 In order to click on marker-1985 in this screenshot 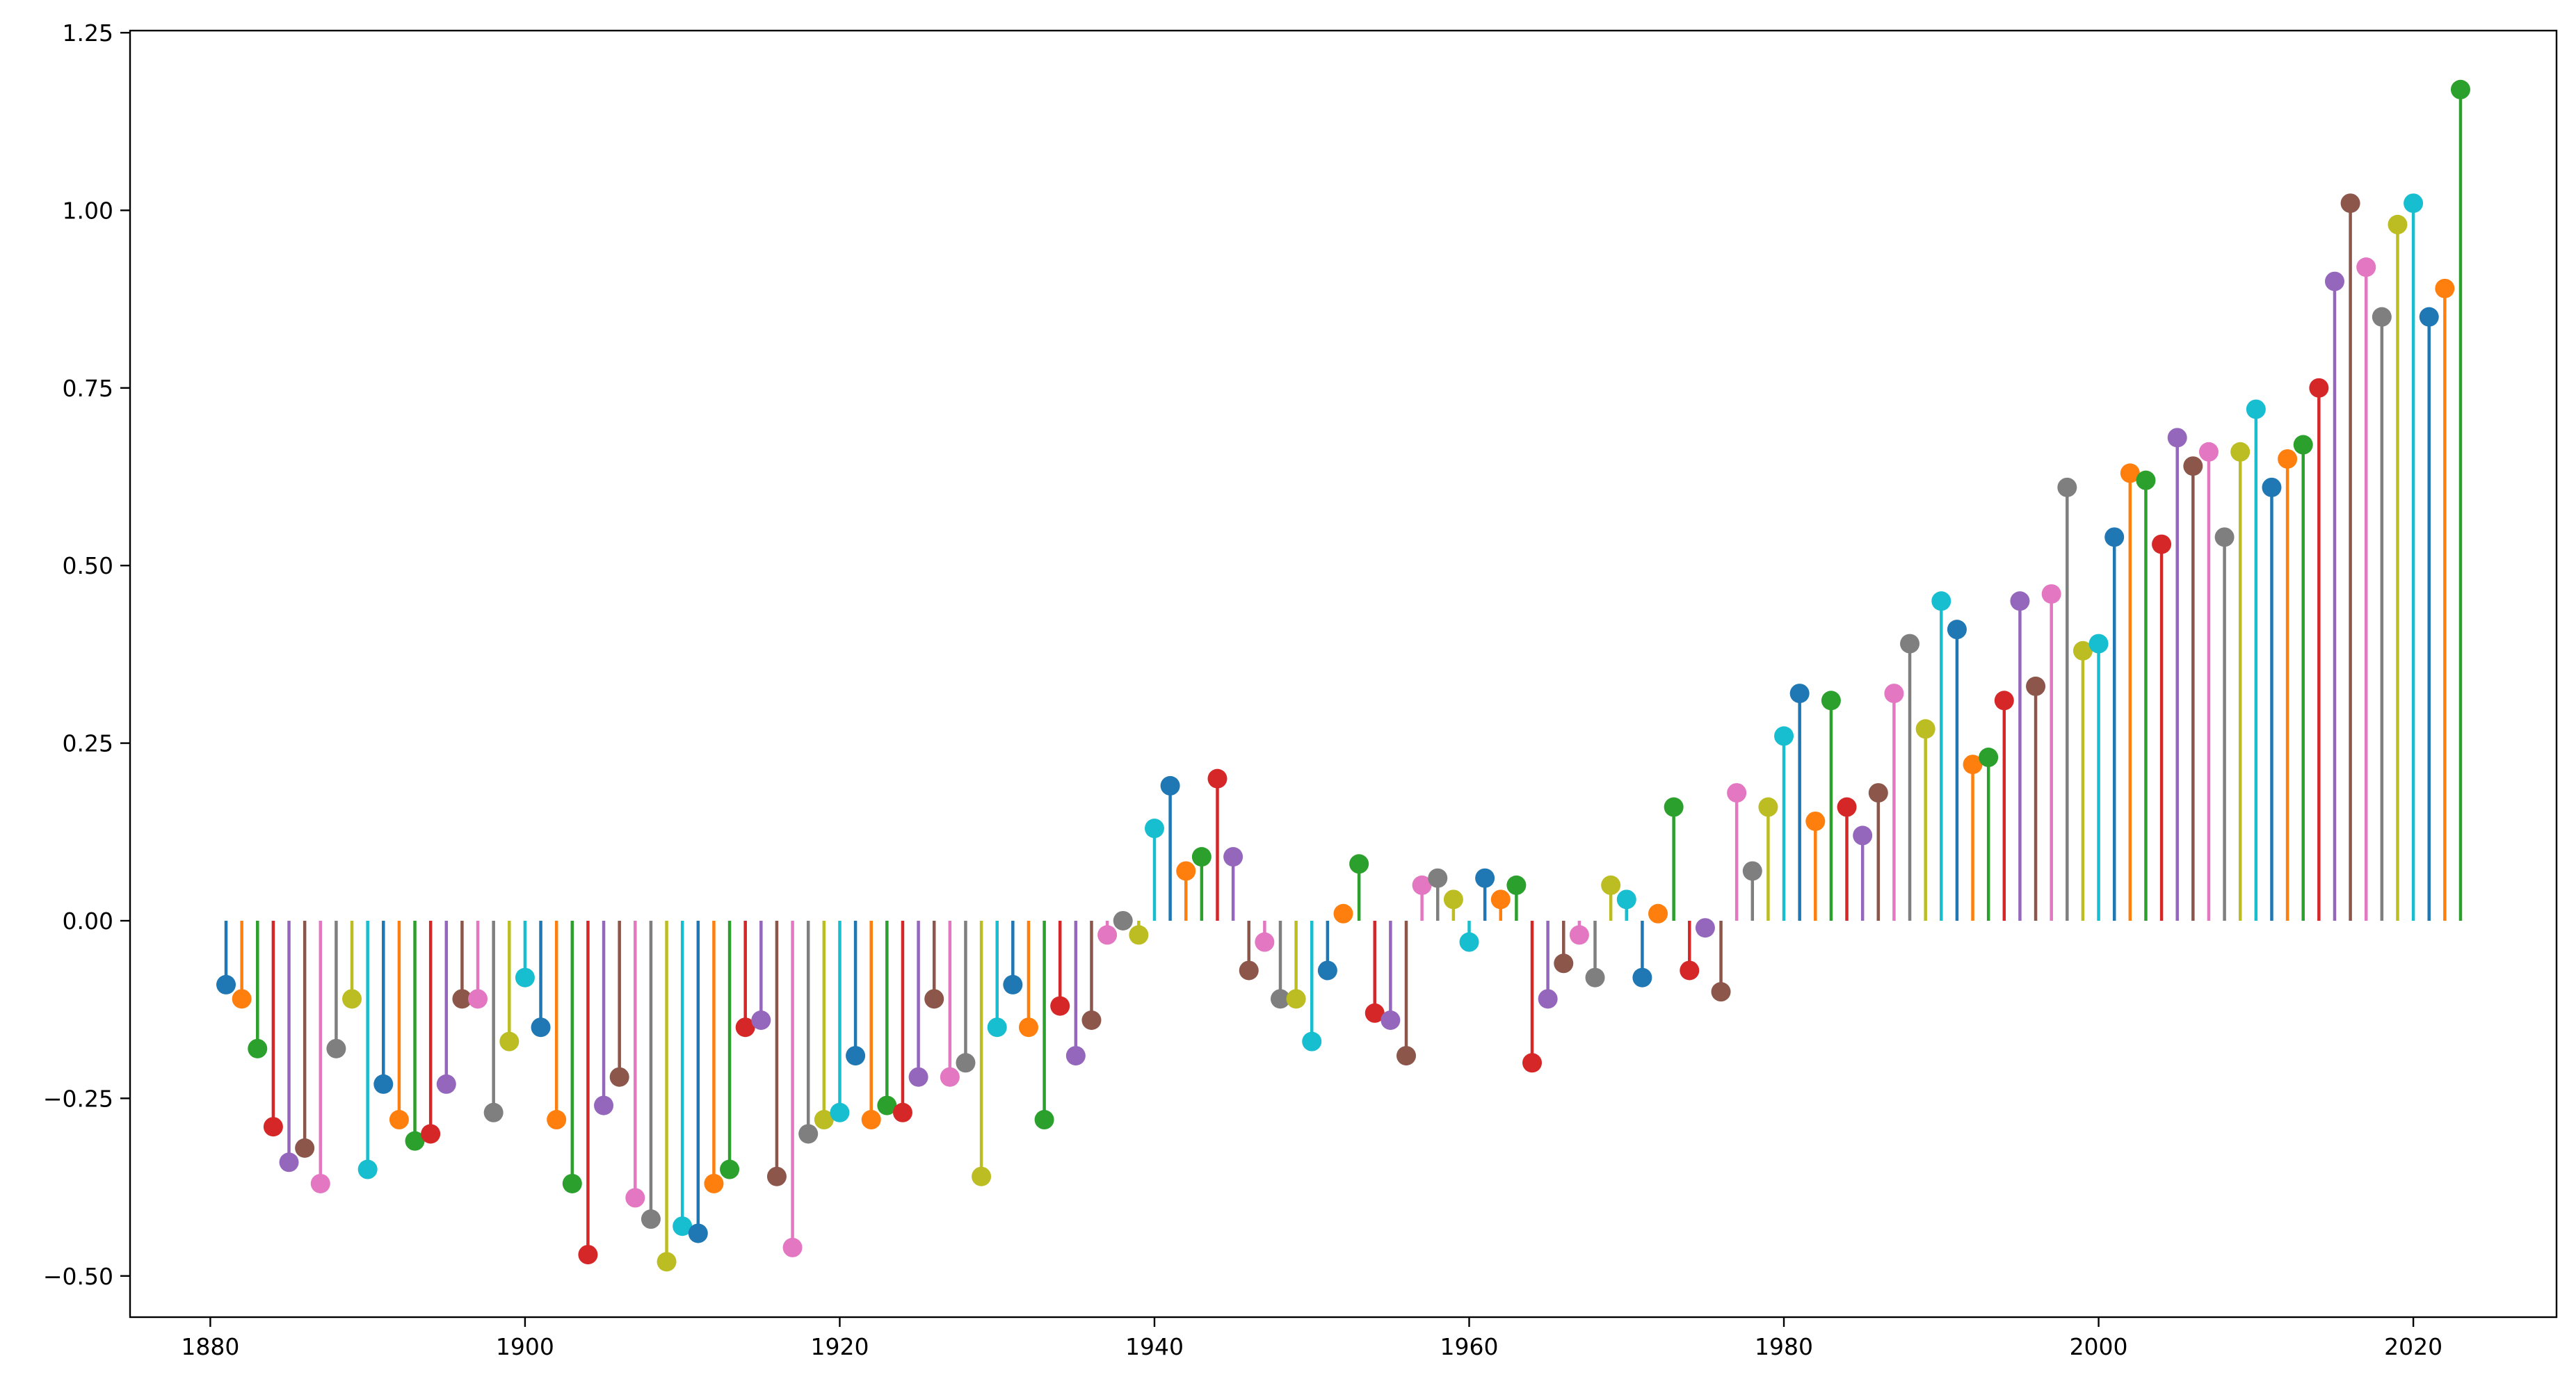, I will do `click(1863, 835)`.